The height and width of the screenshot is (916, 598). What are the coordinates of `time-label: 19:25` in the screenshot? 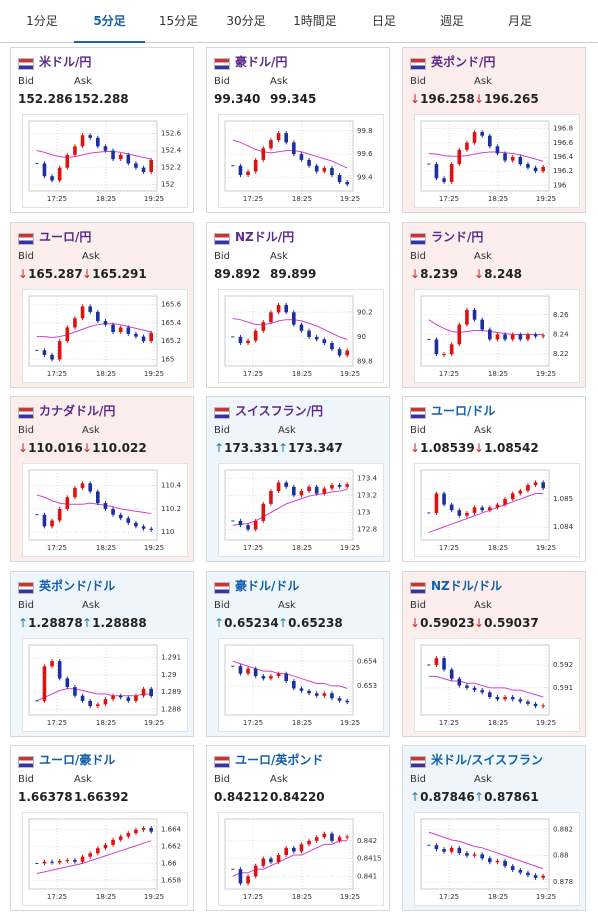 It's located at (350, 199).